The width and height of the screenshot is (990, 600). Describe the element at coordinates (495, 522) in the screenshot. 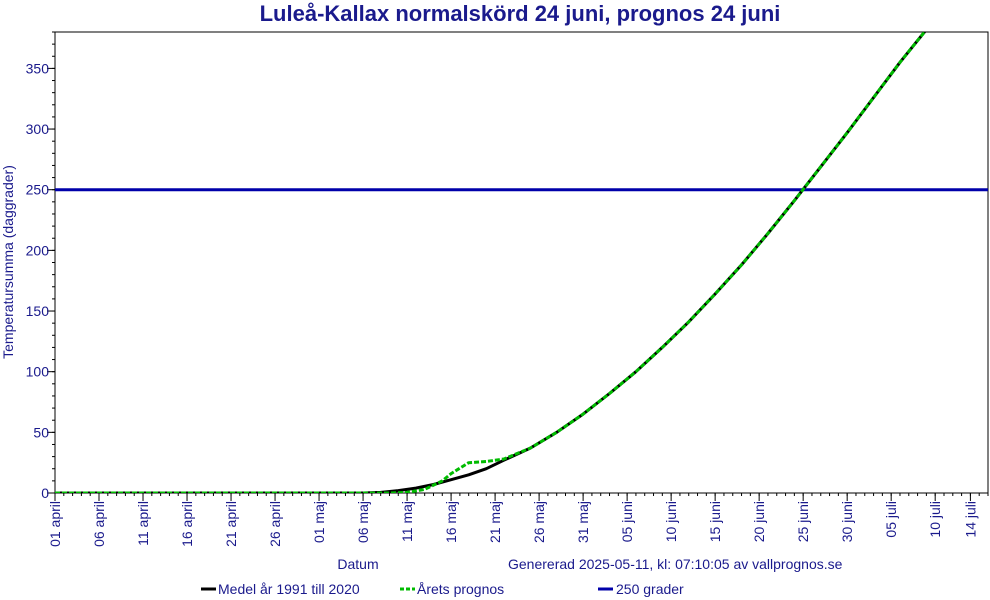

I see `x-tick-label: 21 maj` at that location.